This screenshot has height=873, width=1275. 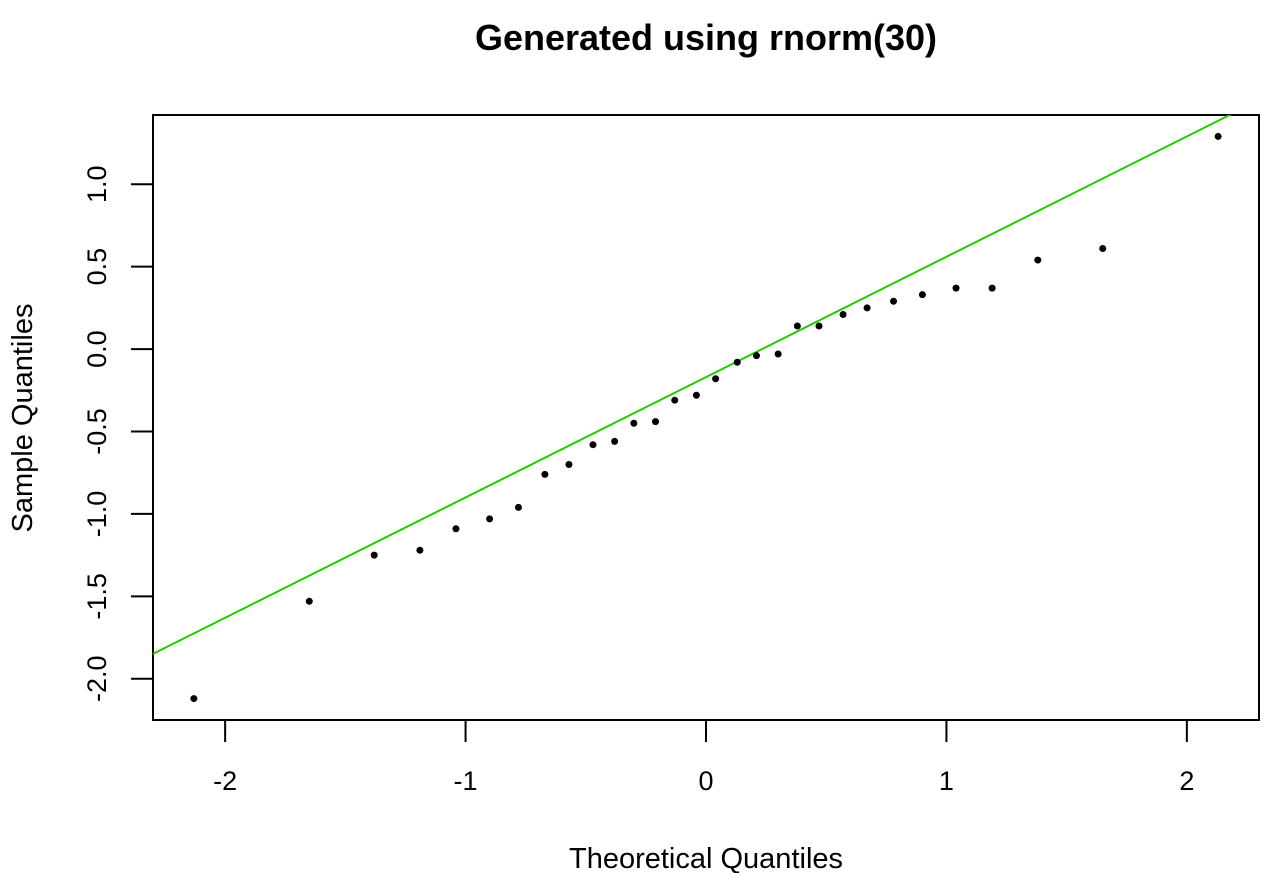 I want to click on y-tick-label: -1.0, so click(x=97, y=514).